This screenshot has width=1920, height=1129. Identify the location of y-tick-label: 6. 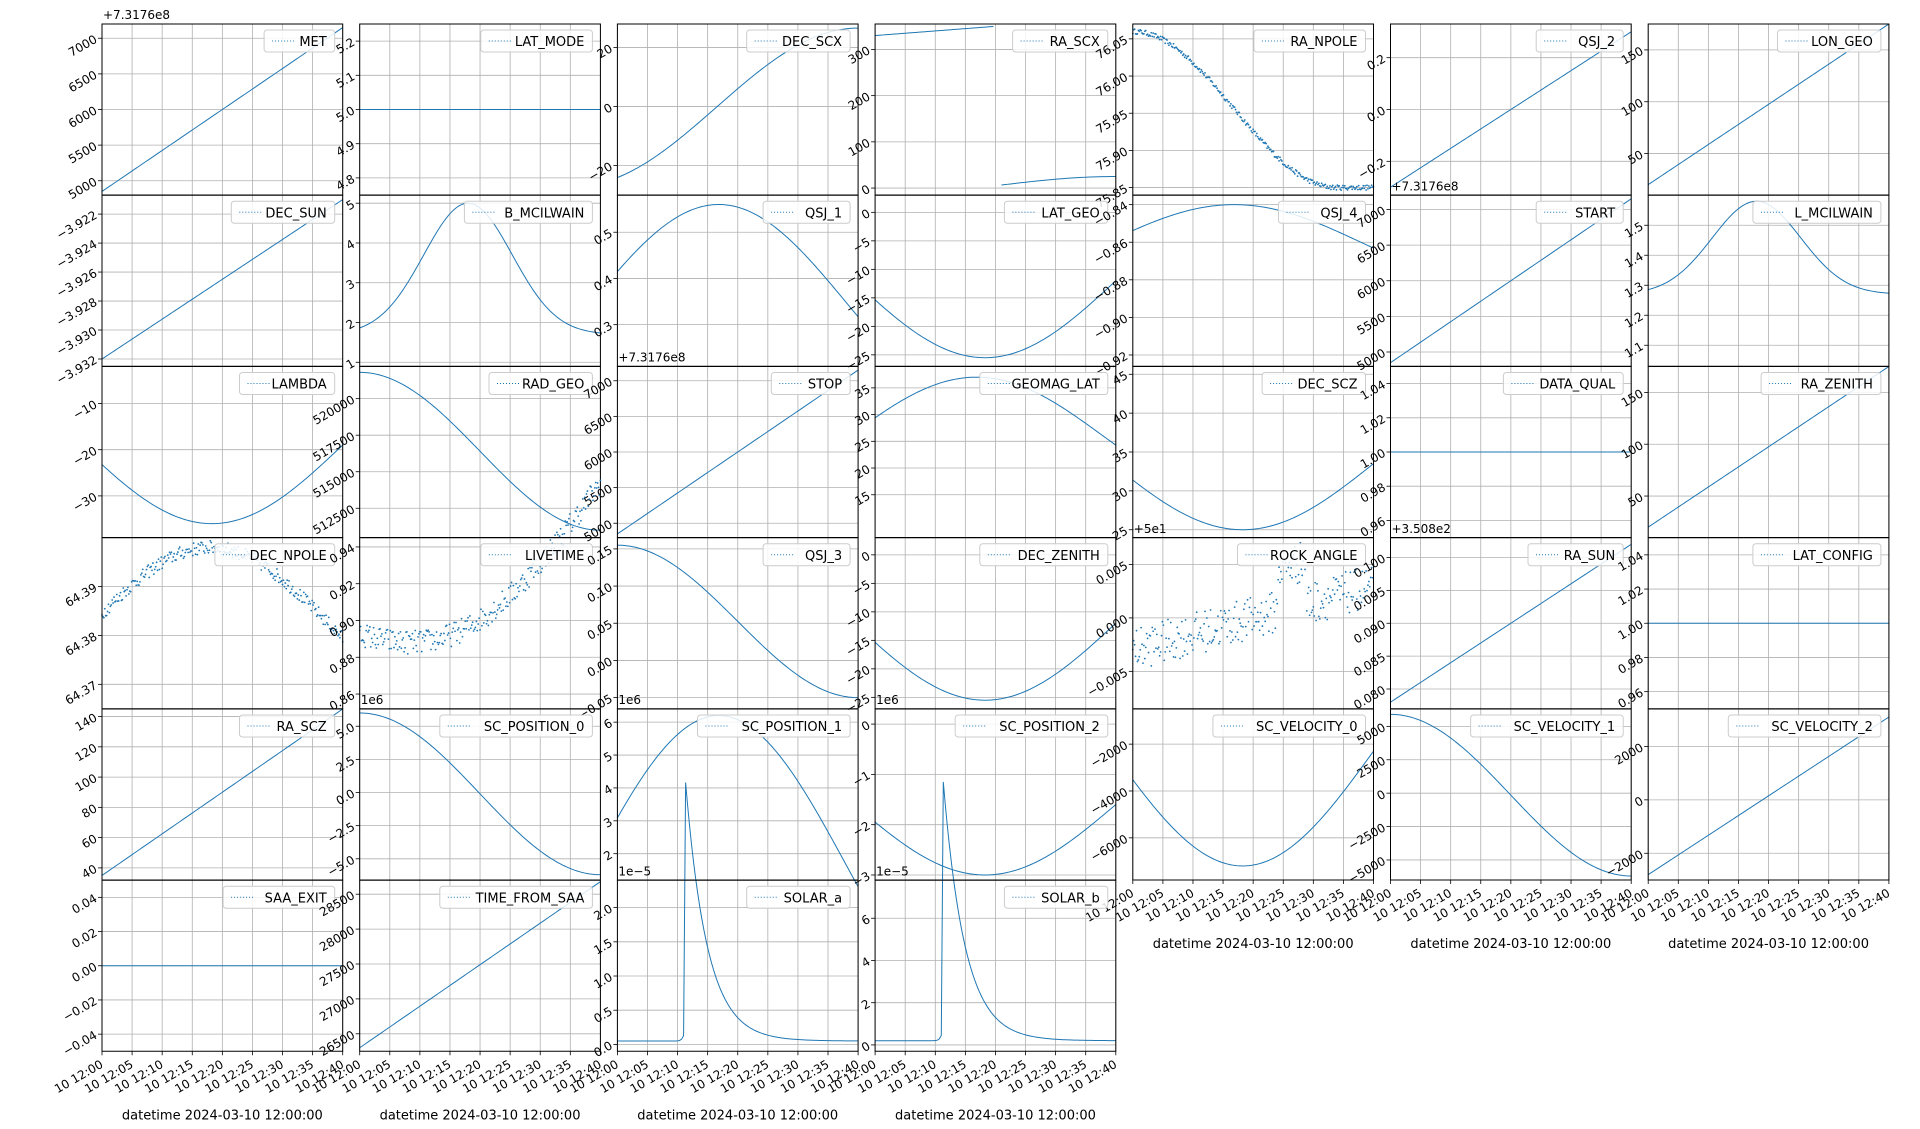
(608, 724).